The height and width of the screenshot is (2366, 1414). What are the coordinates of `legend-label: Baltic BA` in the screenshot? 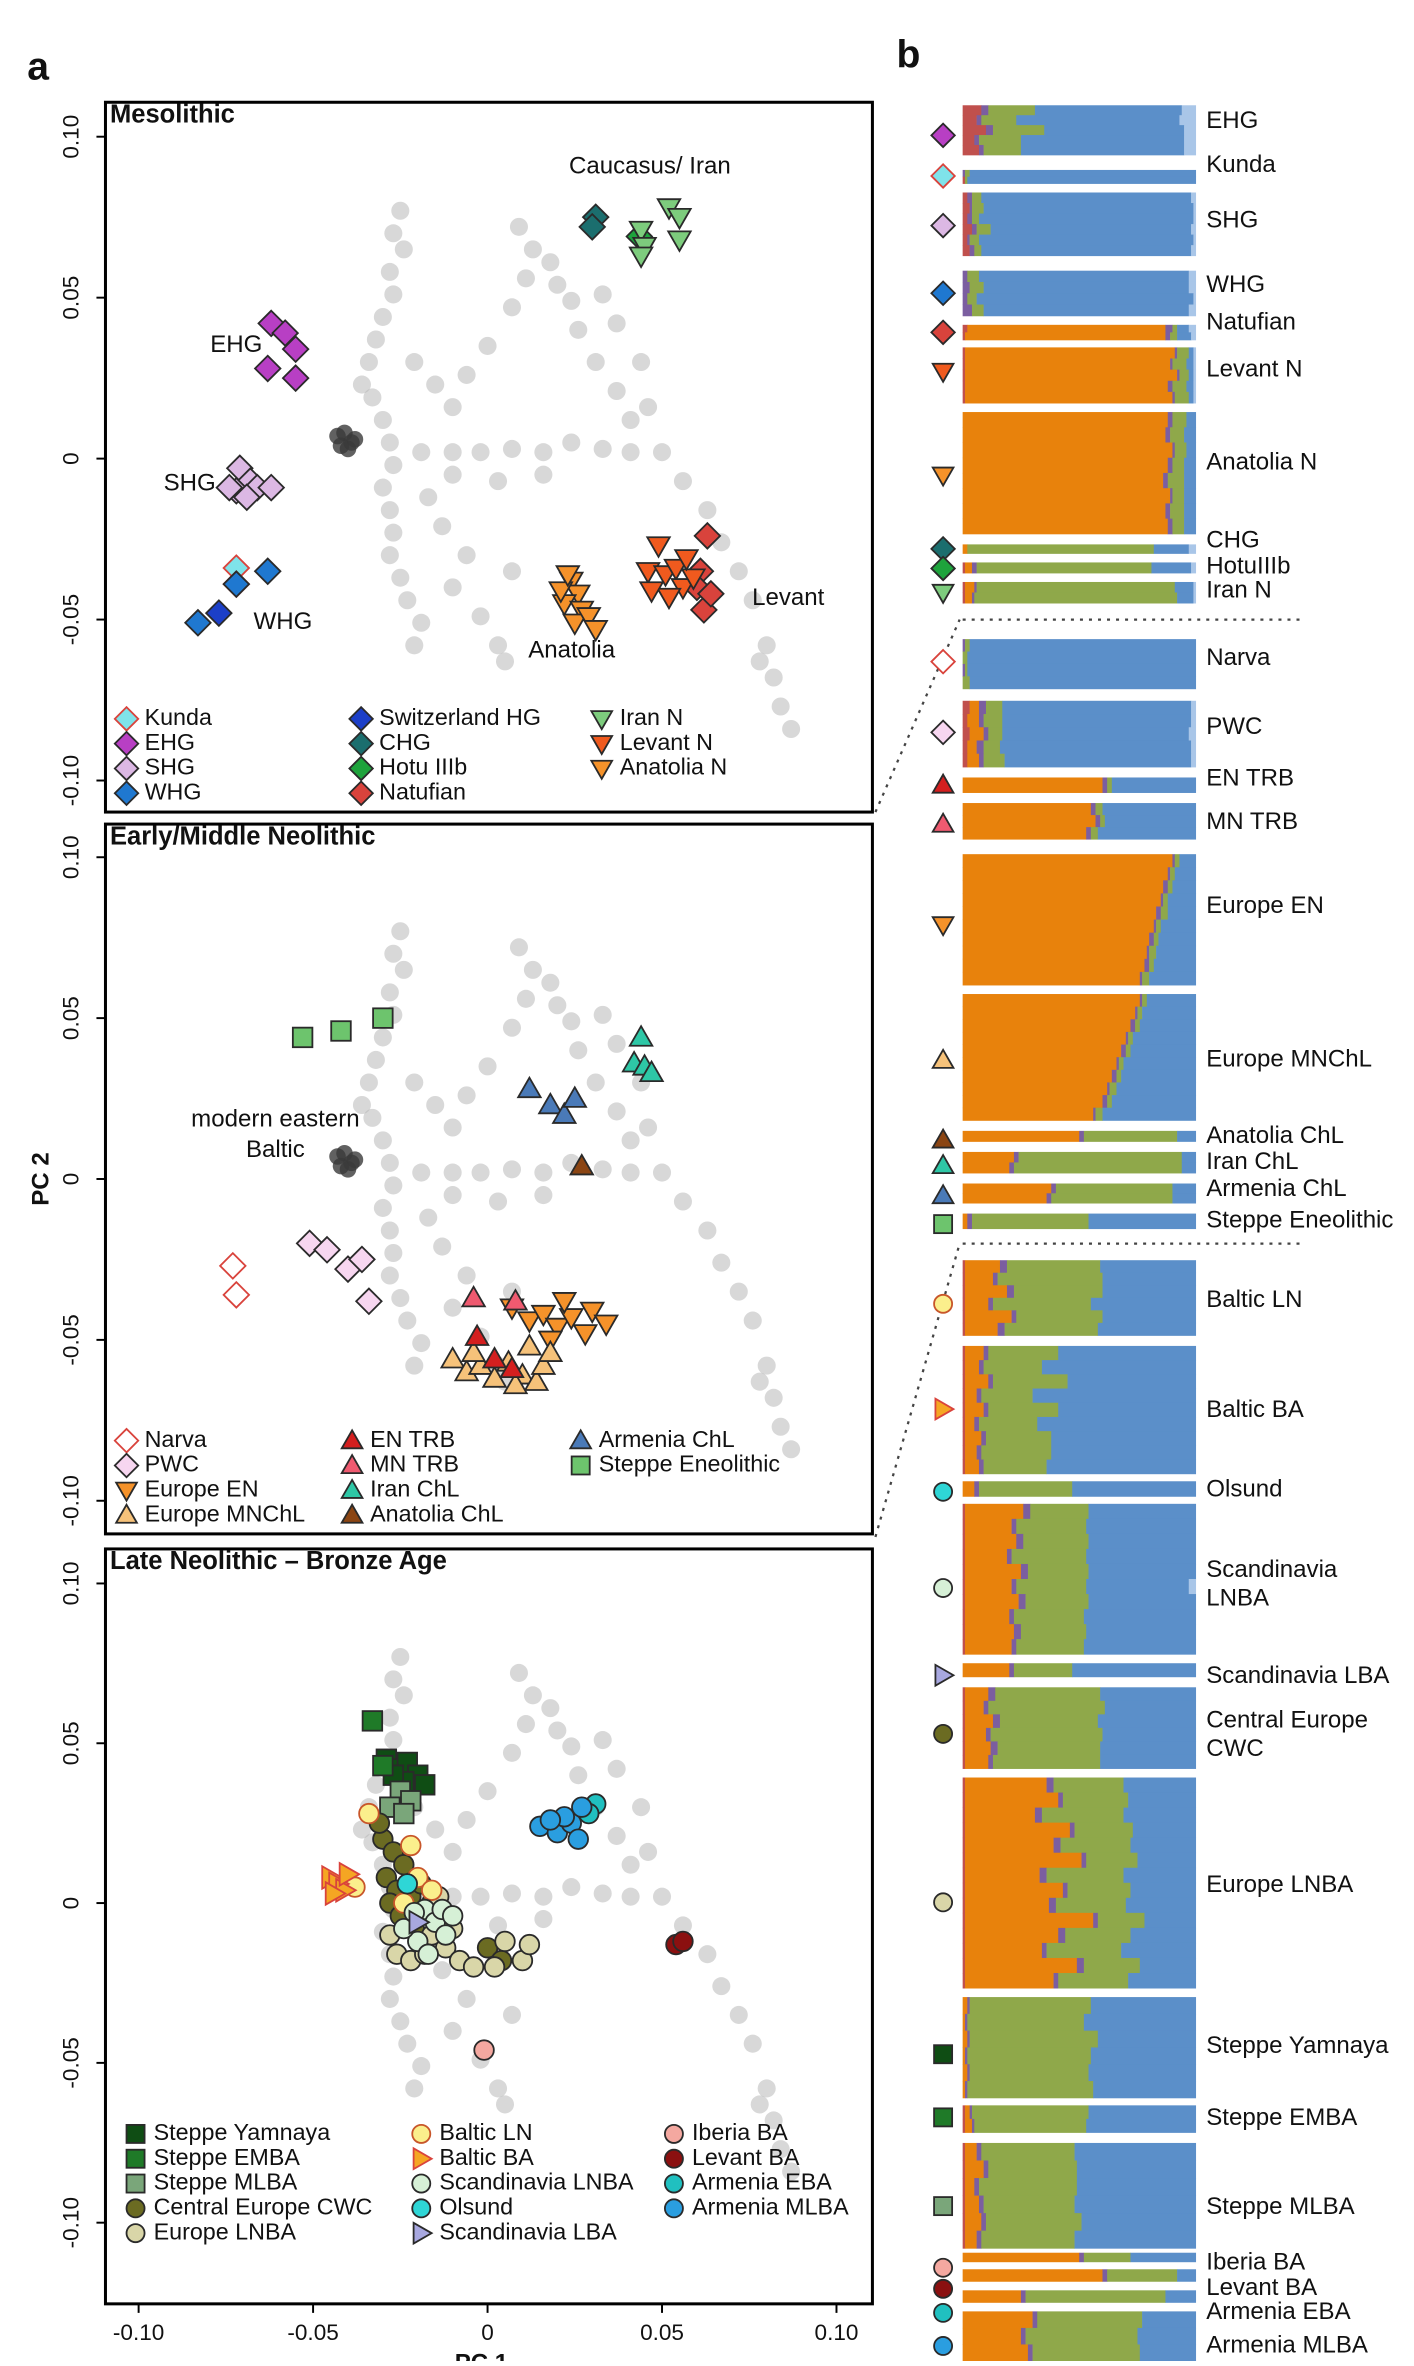 It's located at (486, 2157).